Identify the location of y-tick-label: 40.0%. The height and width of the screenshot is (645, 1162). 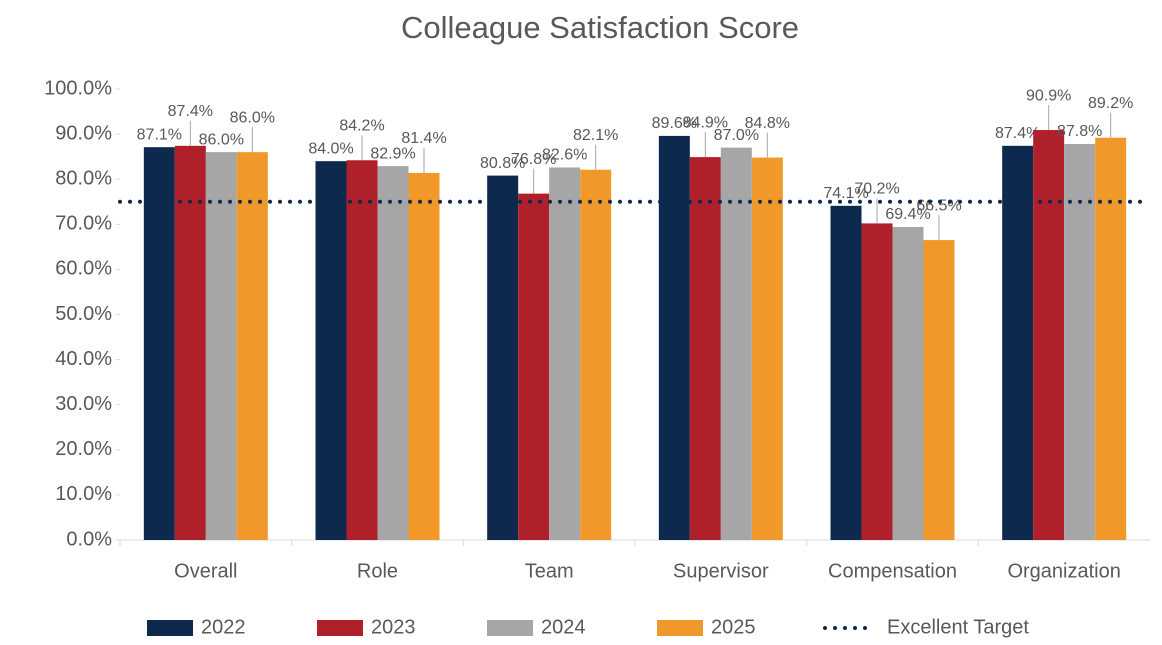
(83, 359).